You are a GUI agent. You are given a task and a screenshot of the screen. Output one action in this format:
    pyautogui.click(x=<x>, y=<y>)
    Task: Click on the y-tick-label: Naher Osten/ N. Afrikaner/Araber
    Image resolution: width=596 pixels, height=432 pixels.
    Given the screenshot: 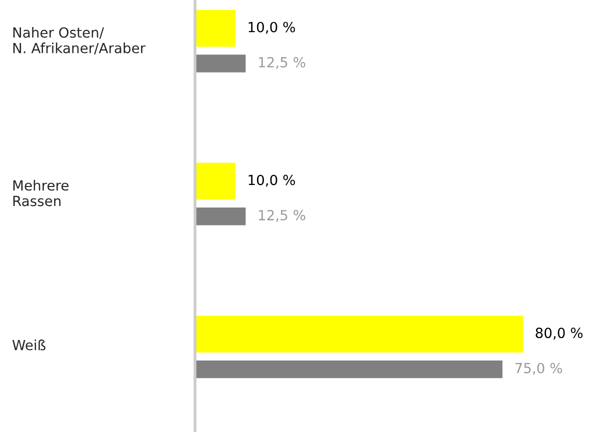 What is the action you would take?
    pyautogui.click(x=79, y=40)
    